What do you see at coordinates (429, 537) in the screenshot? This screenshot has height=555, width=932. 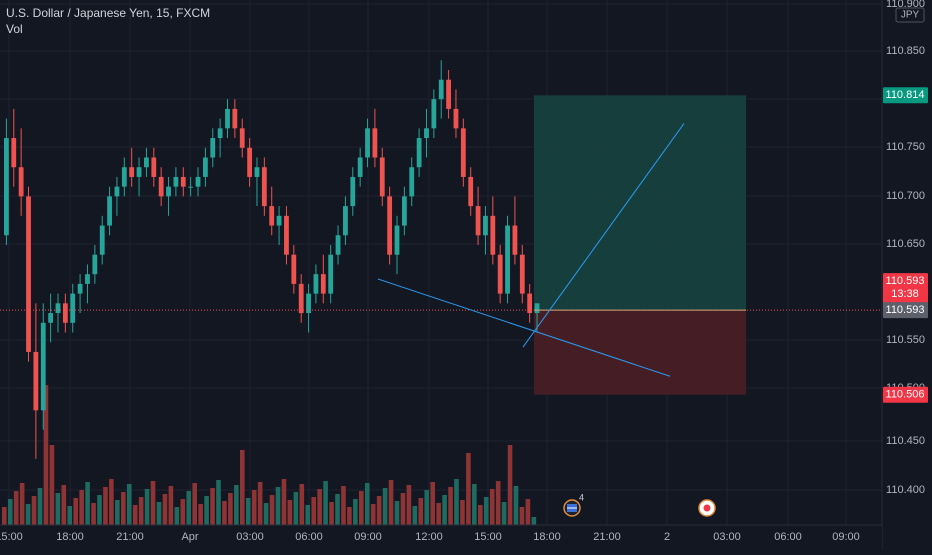 I see `time-tick-label: 12:00` at bounding box center [429, 537].